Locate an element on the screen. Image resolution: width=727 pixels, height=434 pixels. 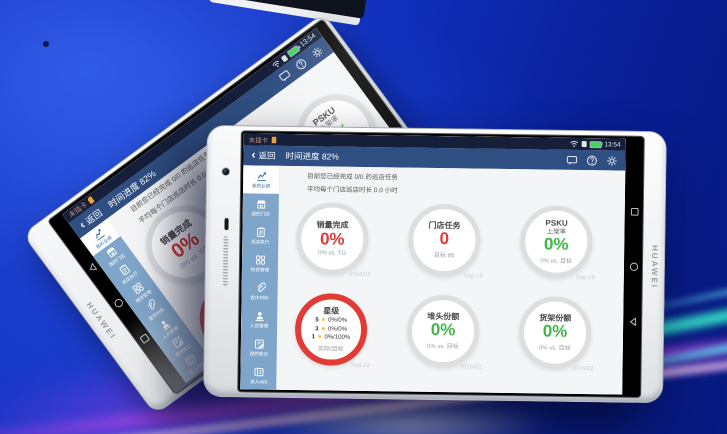
sidebar-item-5: 人员管理 is located at coordinates (259, 319).